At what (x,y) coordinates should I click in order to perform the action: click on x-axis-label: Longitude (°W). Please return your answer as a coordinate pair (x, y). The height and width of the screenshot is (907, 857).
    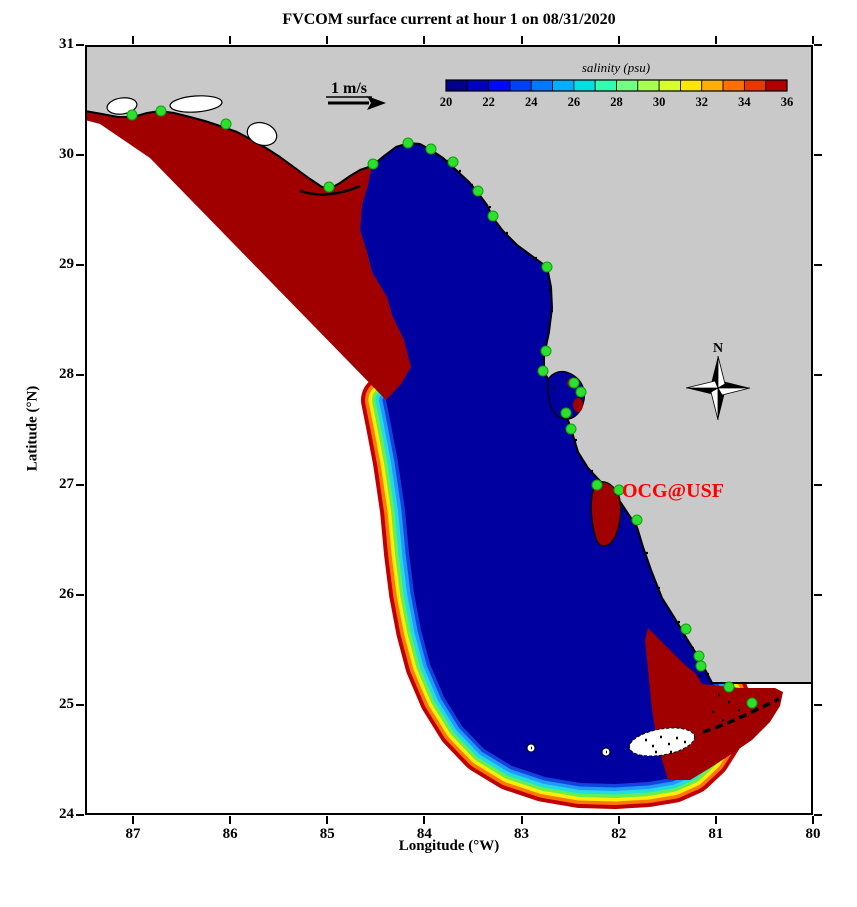
    Looking at the image, I should click on (449, 846).